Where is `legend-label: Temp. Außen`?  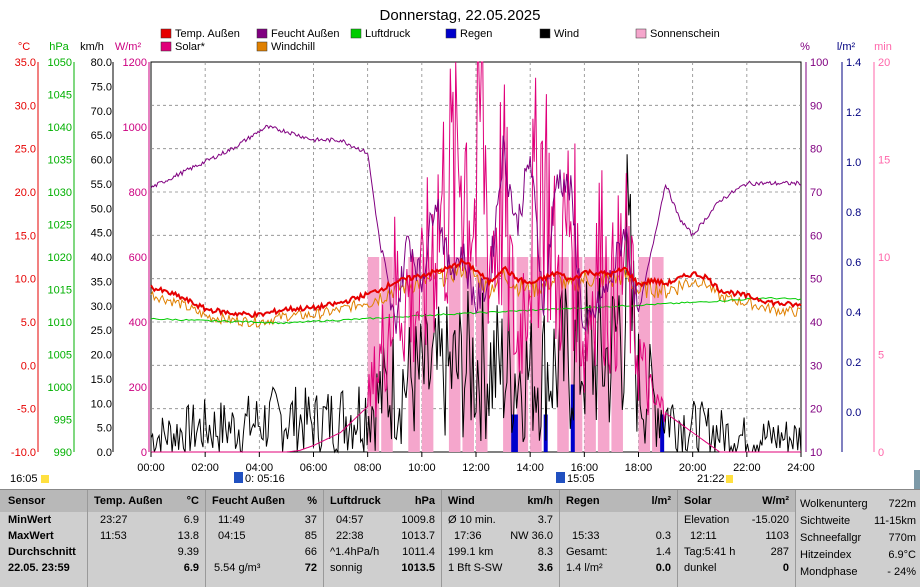 legend-label: Temp. Außen is located at coordinates (207, 34).